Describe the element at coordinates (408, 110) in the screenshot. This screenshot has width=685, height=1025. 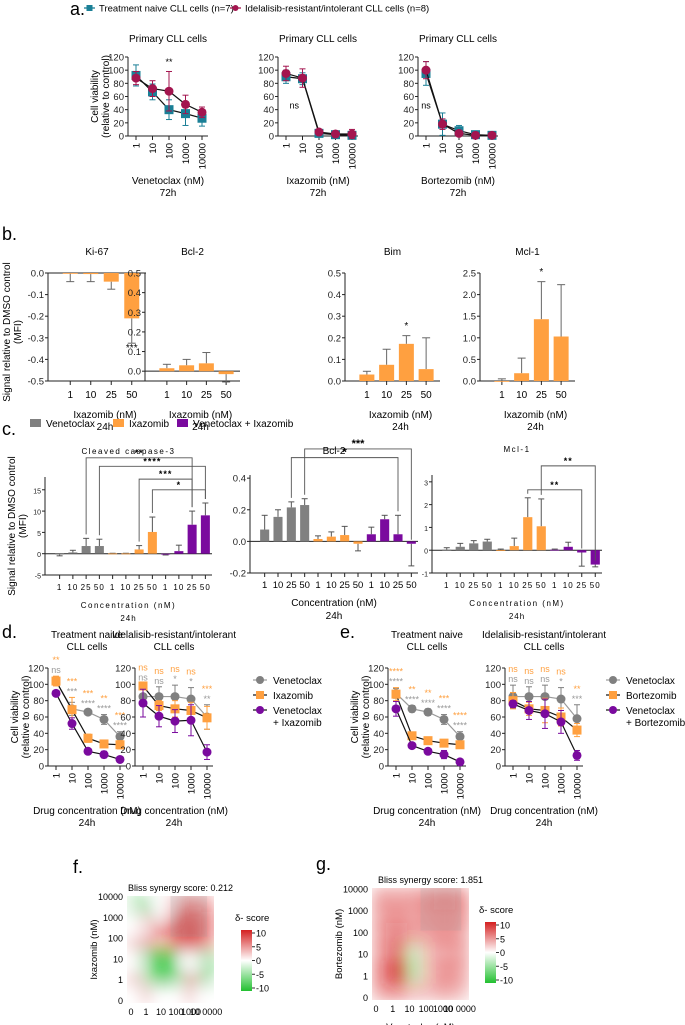
I see `a3-y-tick-label: 40` at that location.